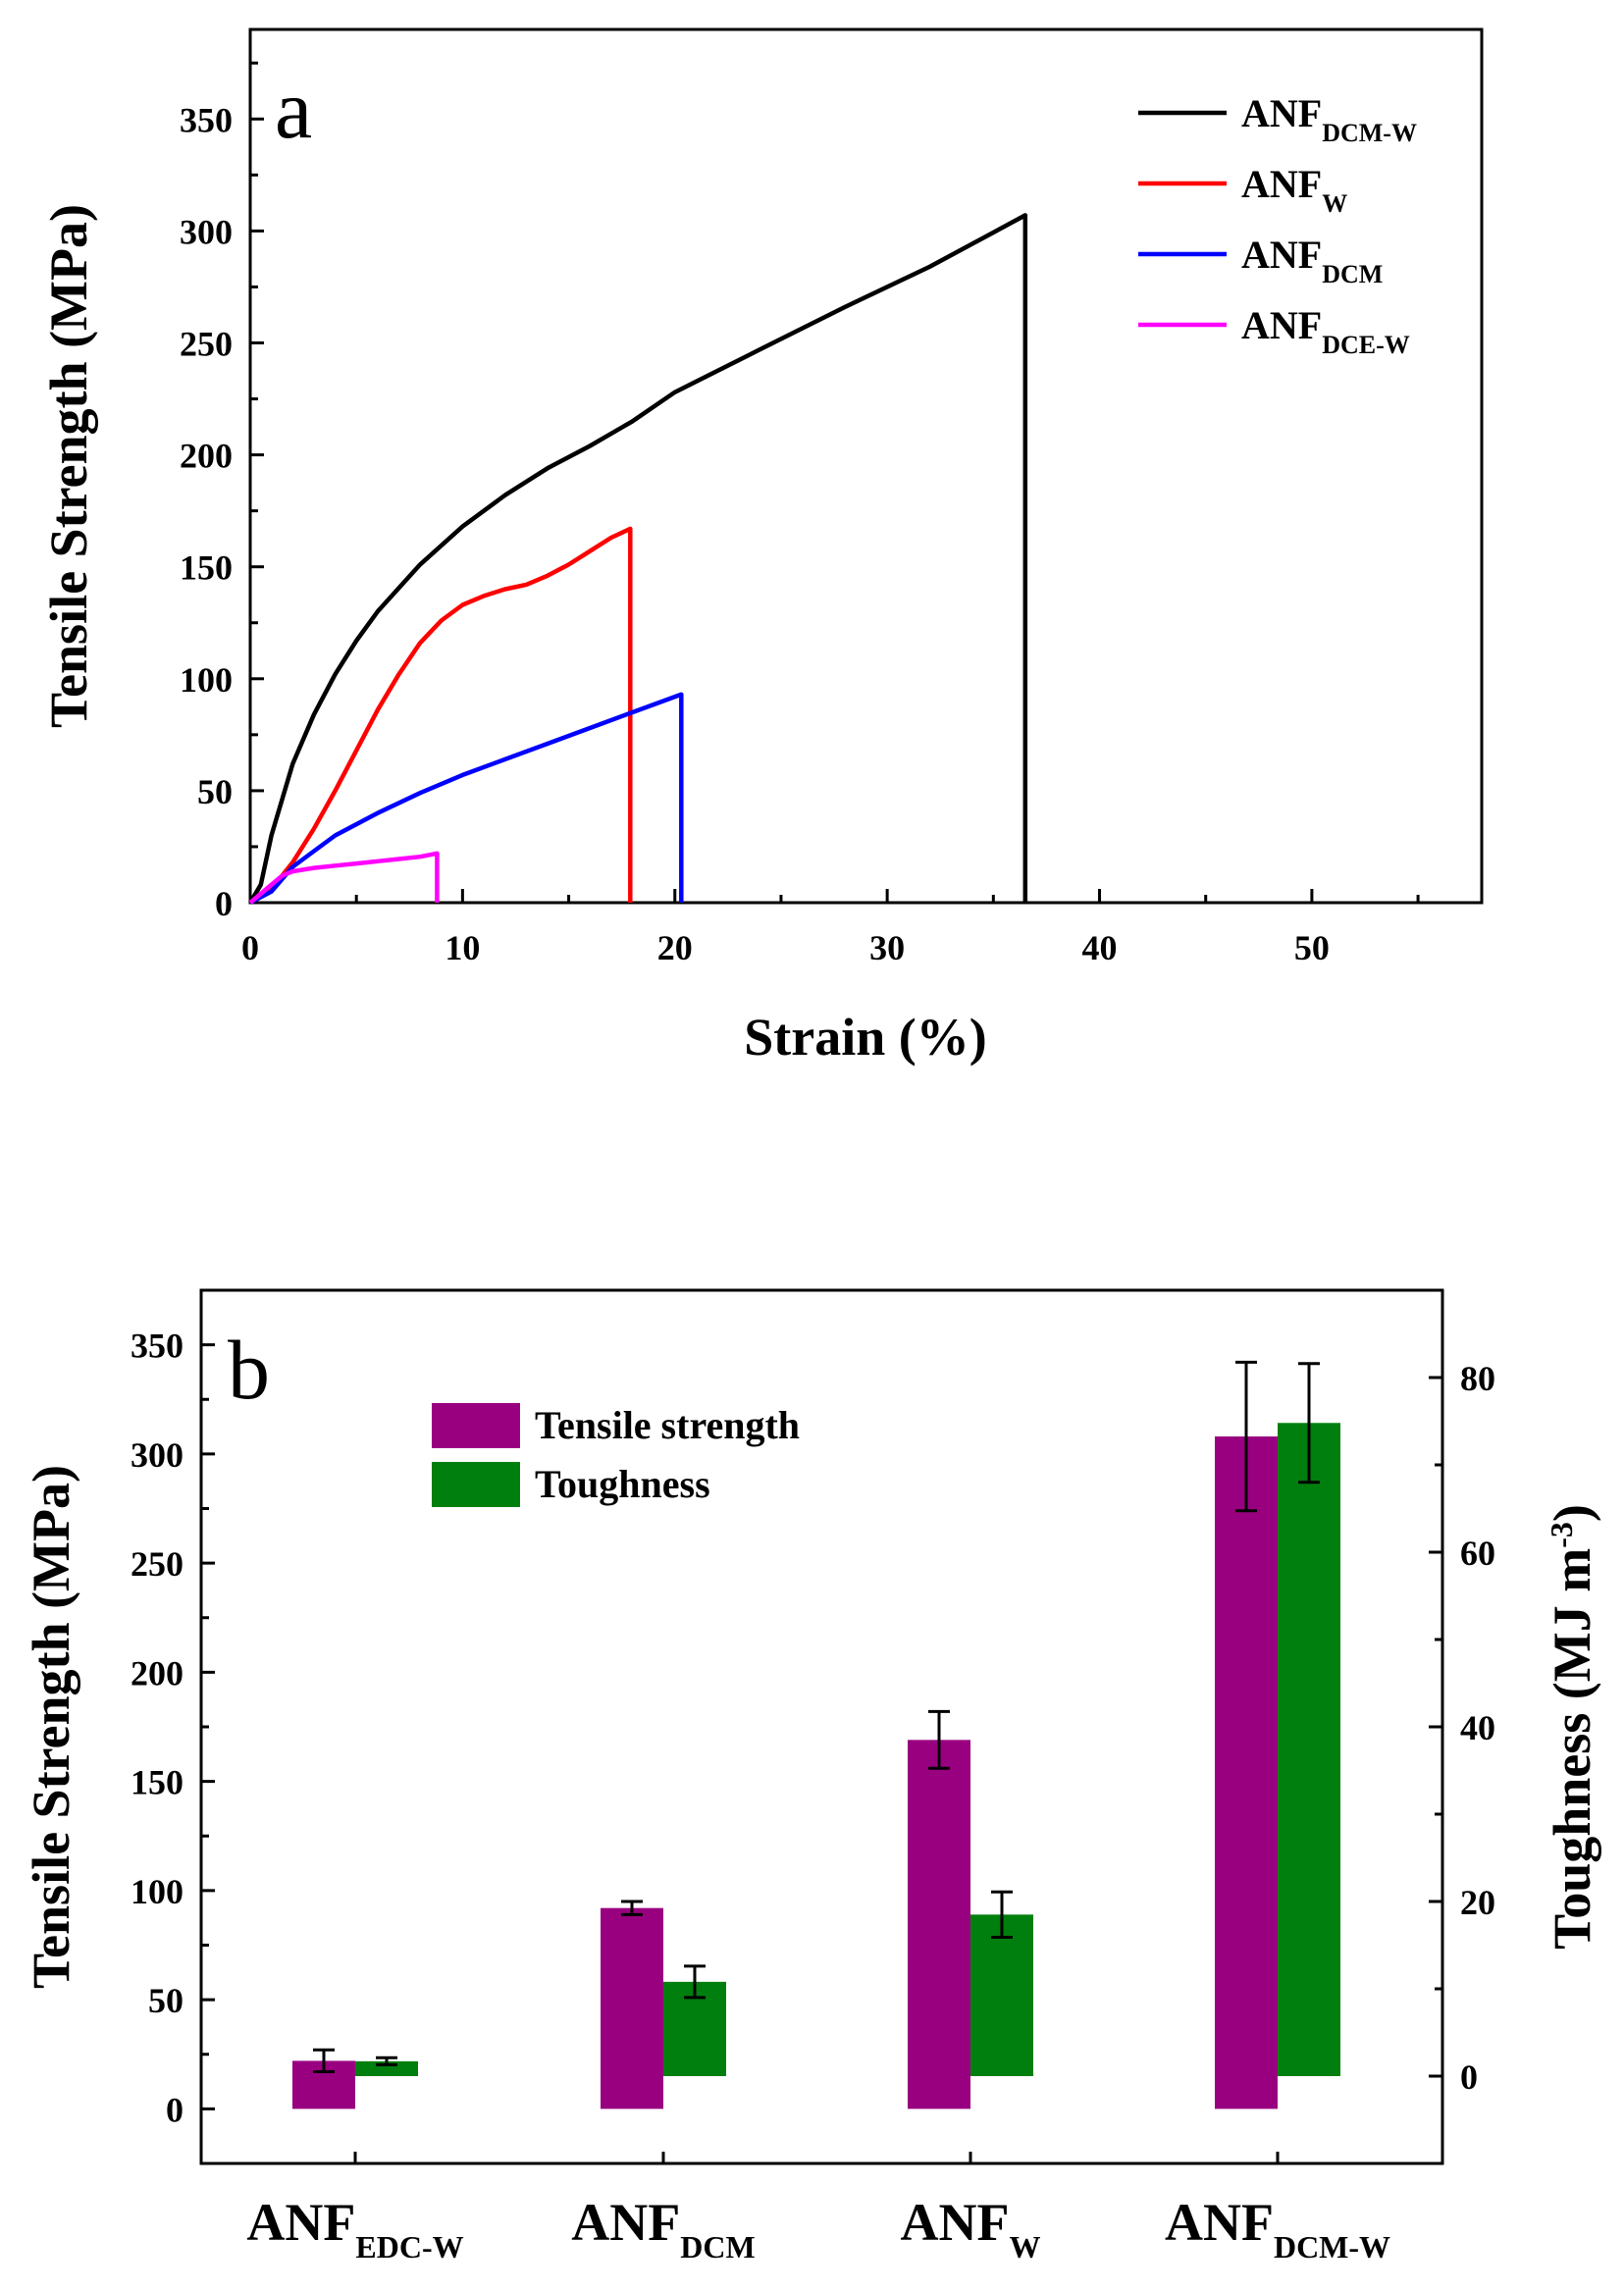 This screenshot has width=1624, height=2291. What do you see at coordinates (157, 1346) in the screenshot?
I see `chart-b-left-y-tick-label: 350` at bounding box center [157, 1346].